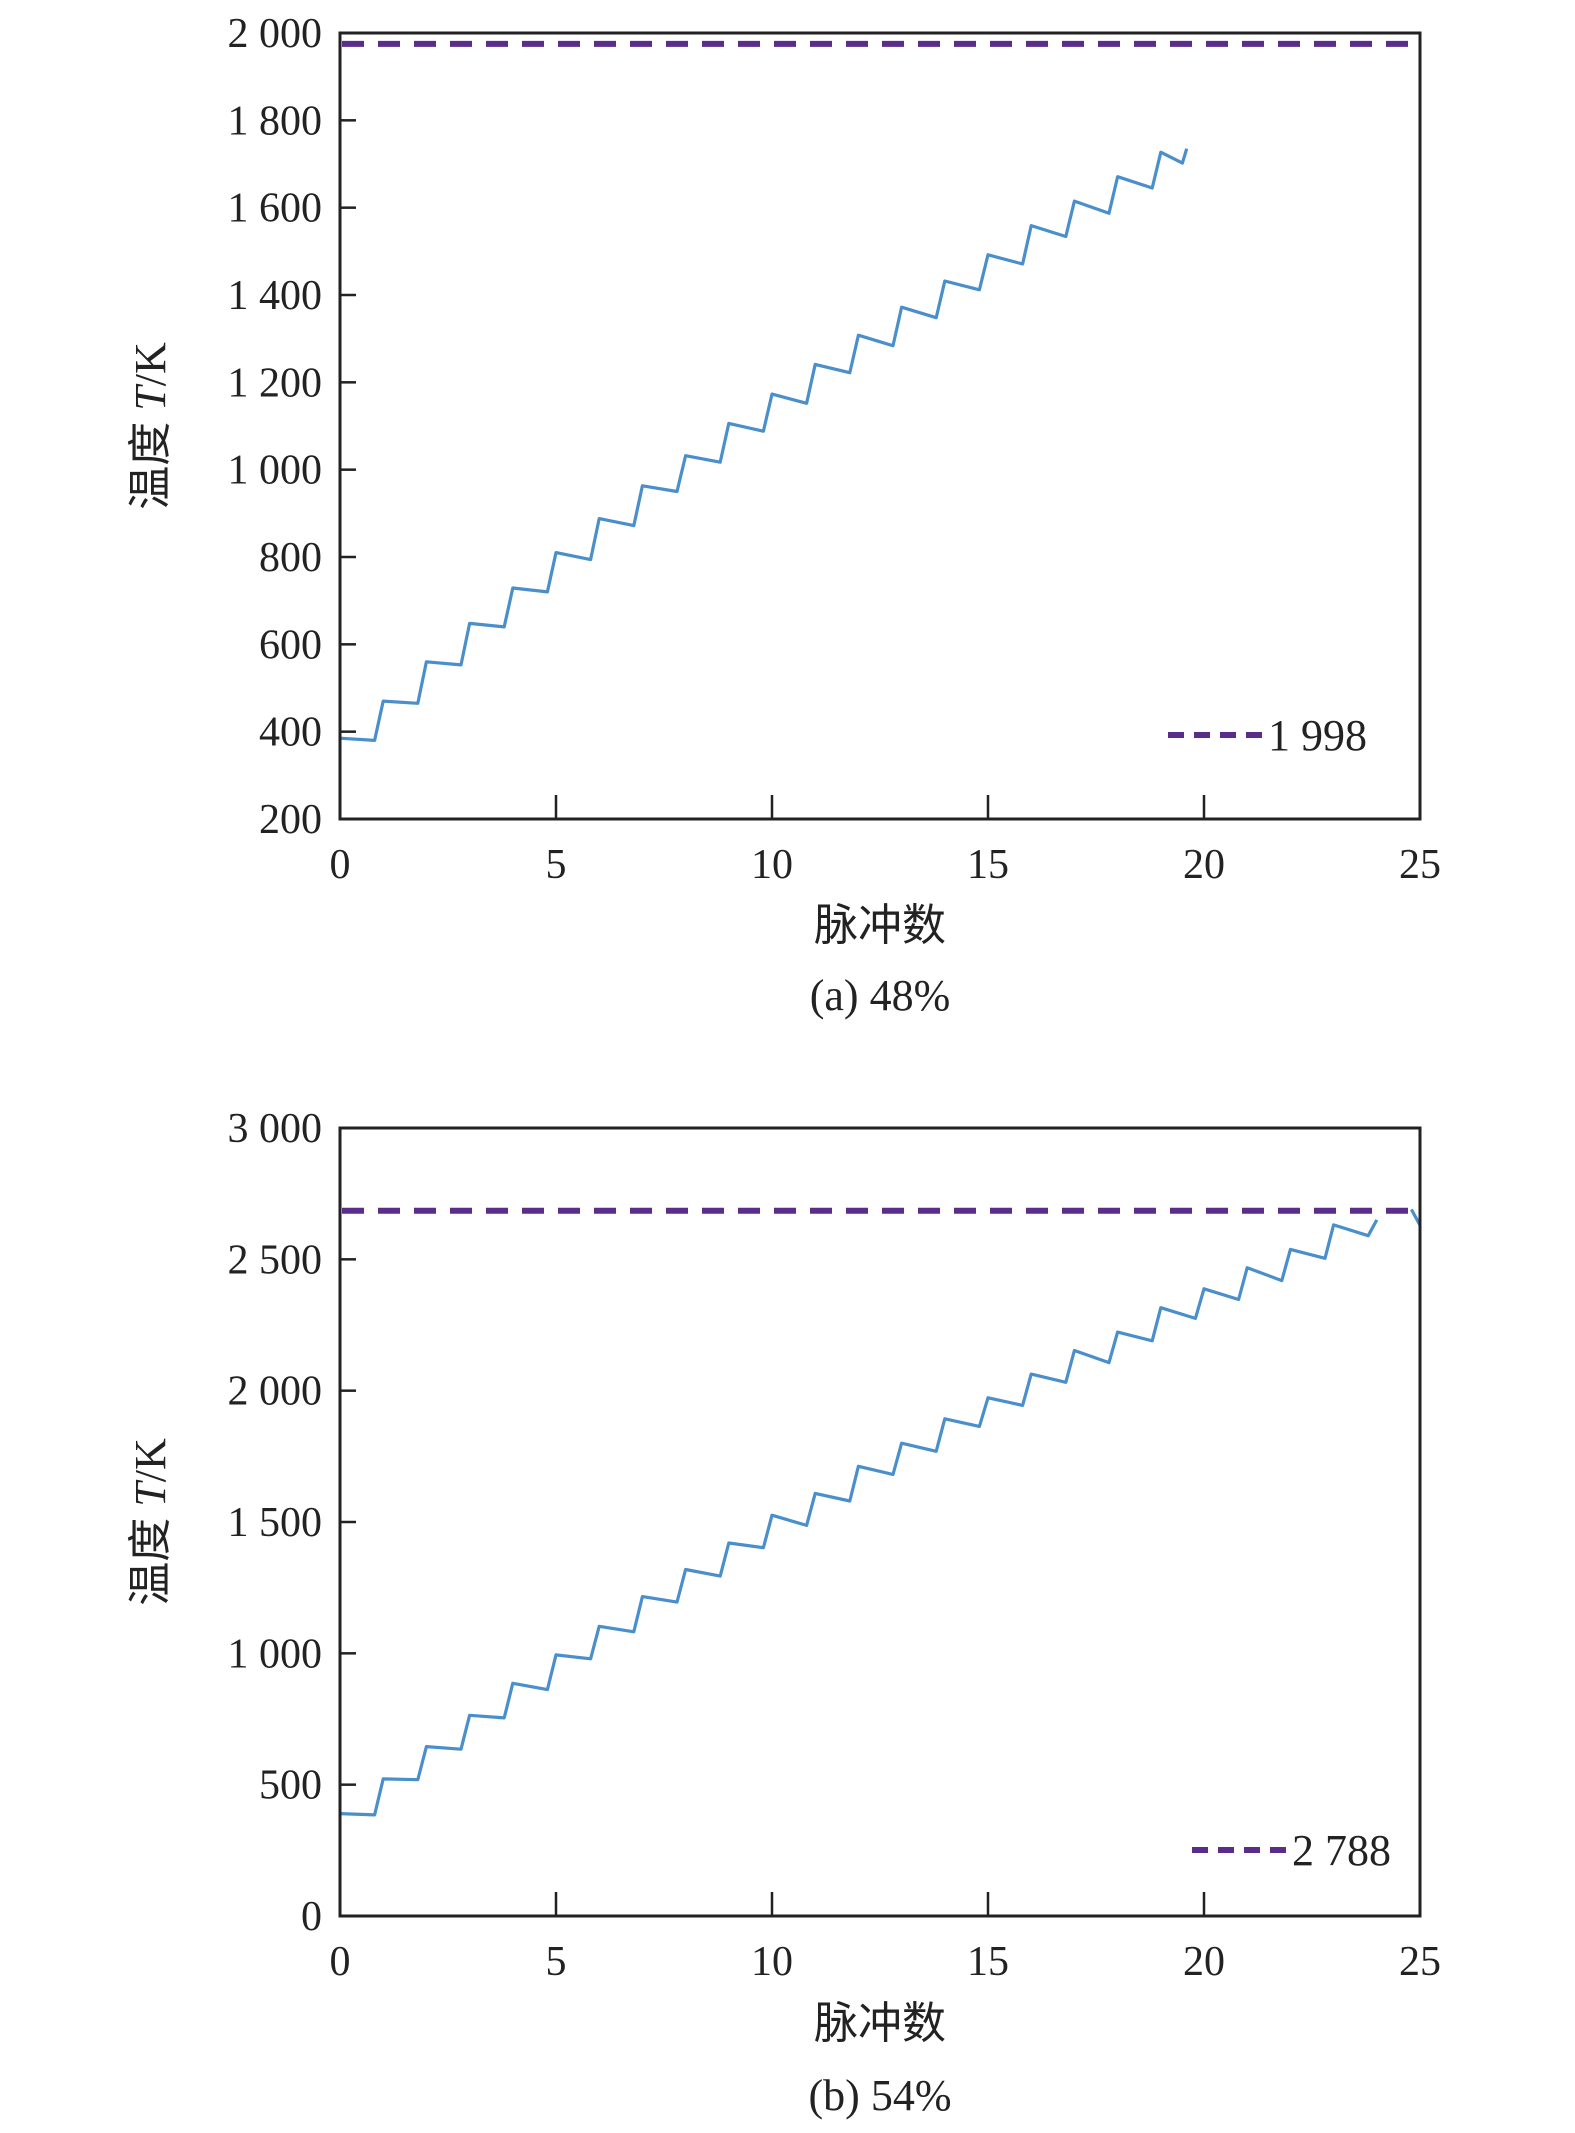 This screenshot has width=1575, height=2133. What do you see at coordinates (275, 1260) in the screenshot?
I see `y-tick-label: 2 500` at bounding box center [275, 1260].